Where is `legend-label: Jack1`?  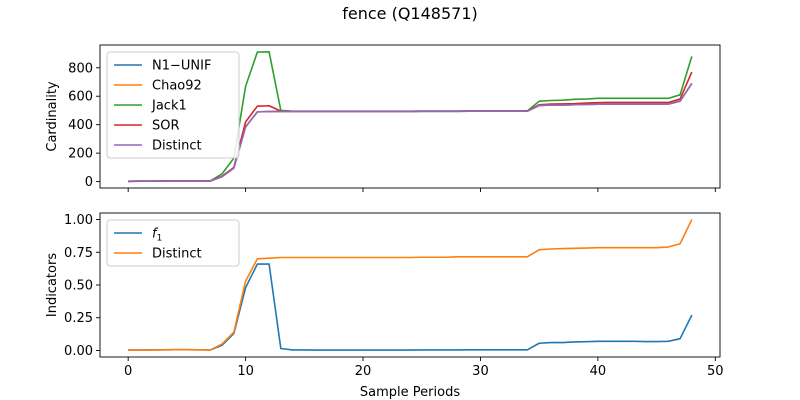 legend-label: Jack1 is located at coordinates (169, 106).